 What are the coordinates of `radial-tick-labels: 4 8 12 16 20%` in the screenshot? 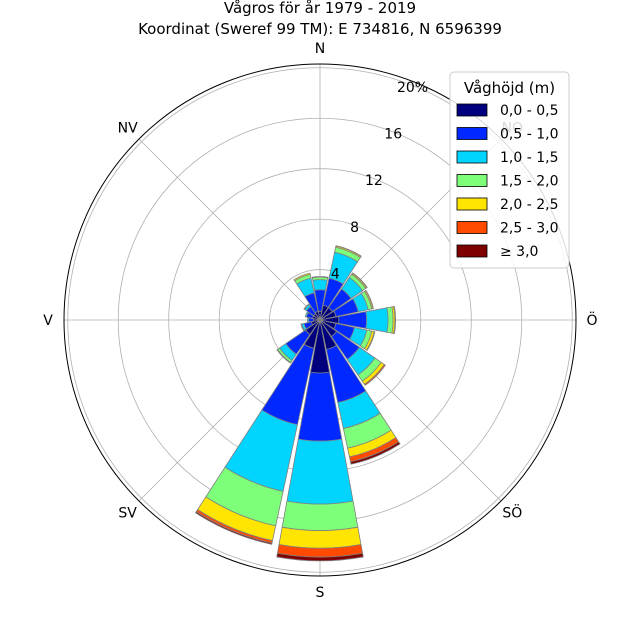 It's located at (379, 181).